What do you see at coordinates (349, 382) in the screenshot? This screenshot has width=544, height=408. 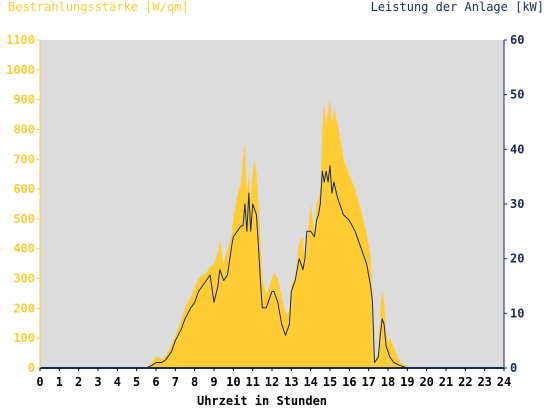 I see `x-tick-label: 16` at bounding box center [349, 382].